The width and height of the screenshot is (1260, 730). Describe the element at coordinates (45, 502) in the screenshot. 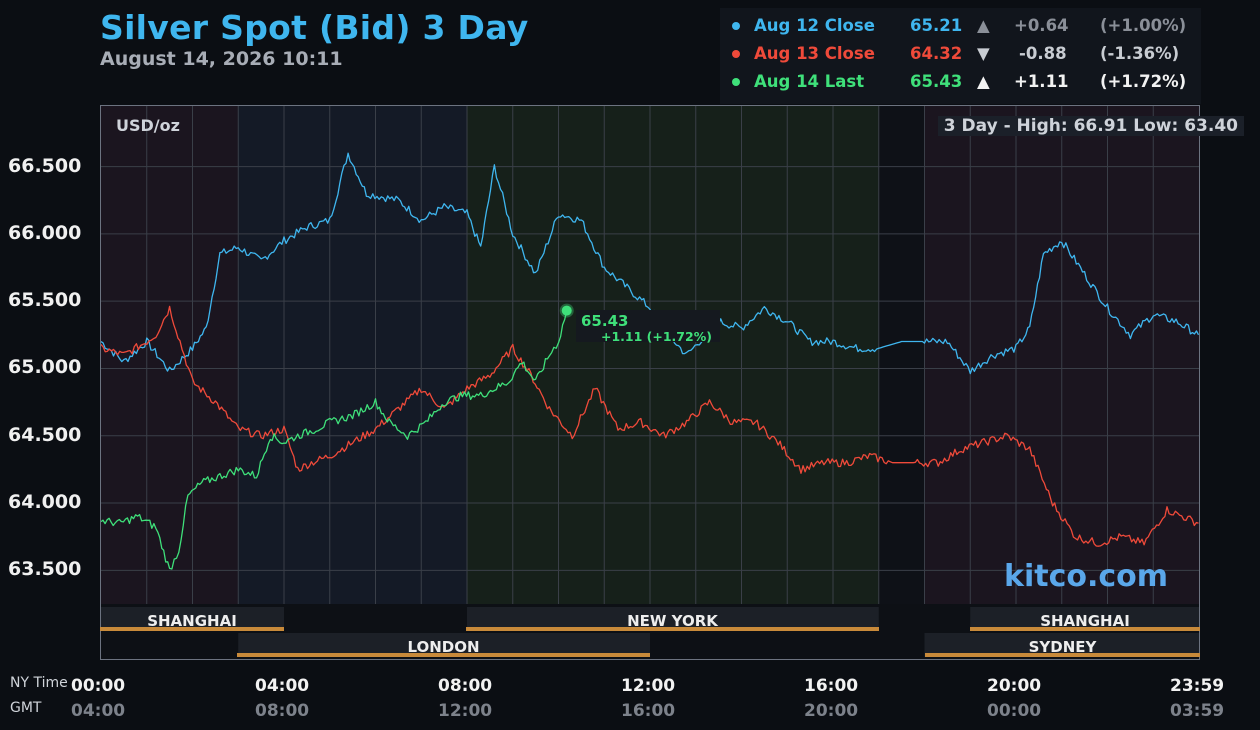

I see `y-tick-label: 64.000` at that location.